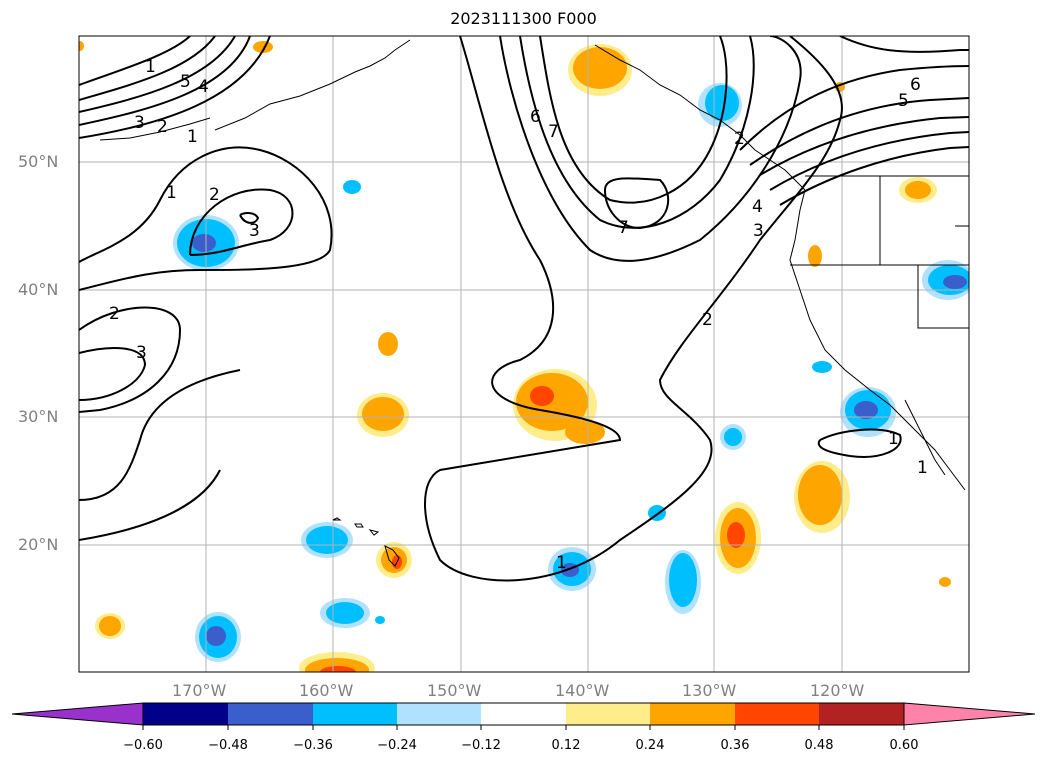 This screenshot has height=765, width=1047. I want to click on colorbar-tick-label: 0.60, so click(904, 745).